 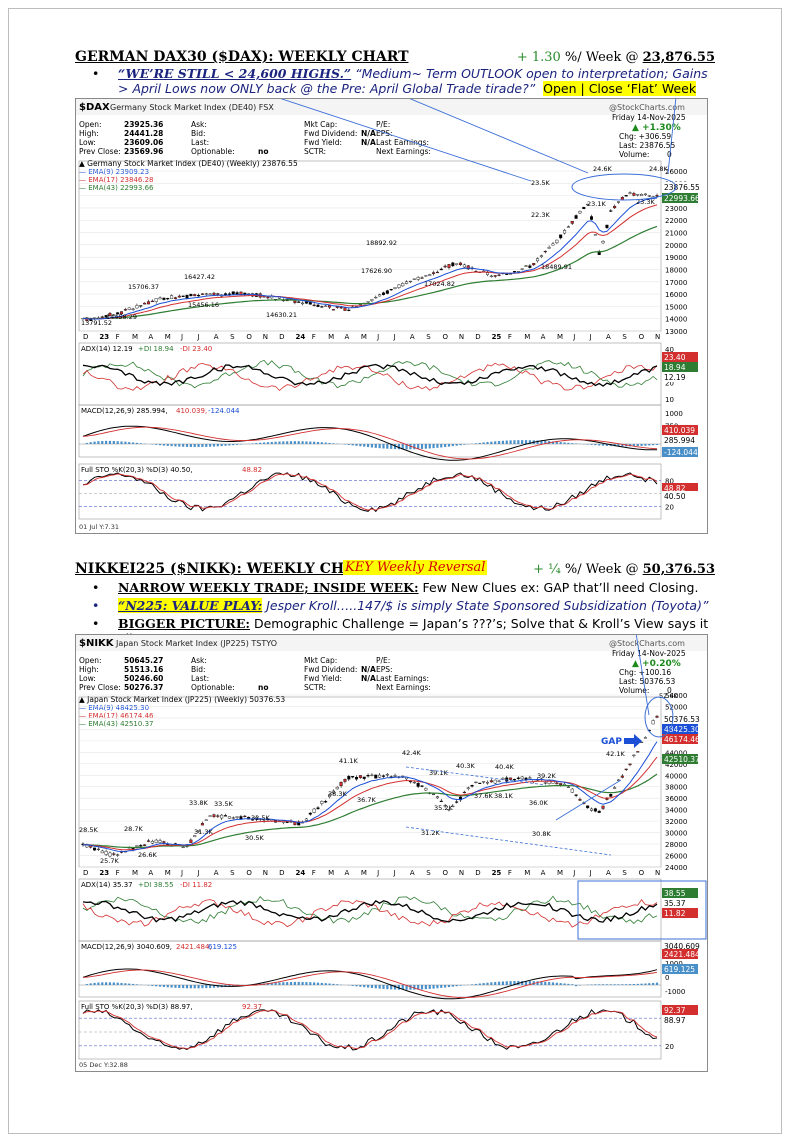 I want to click on month-label: S, so click(x=232, y=873).